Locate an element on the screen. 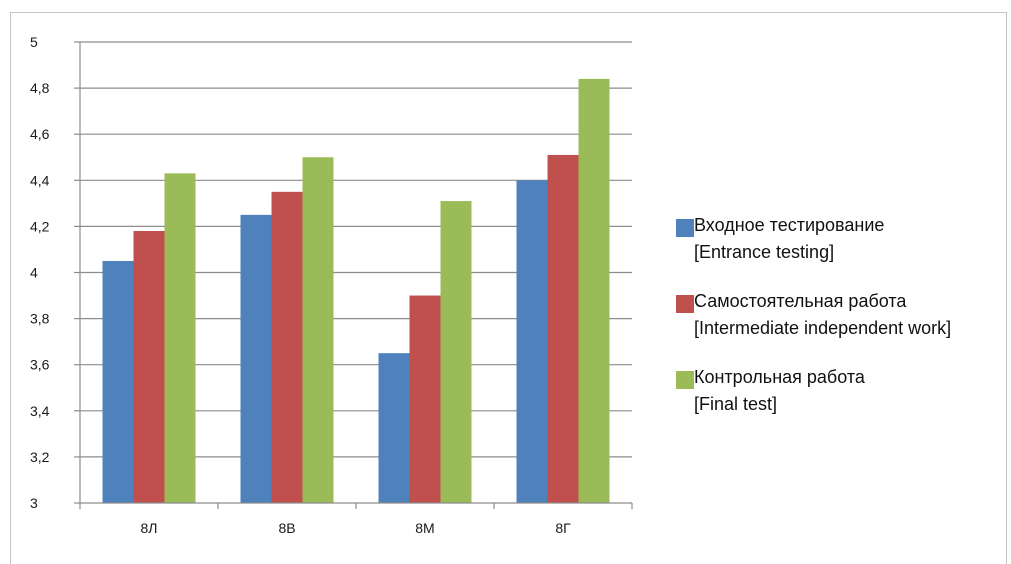  y-tick-label: 4,8 is located at coordinates (40, 88).